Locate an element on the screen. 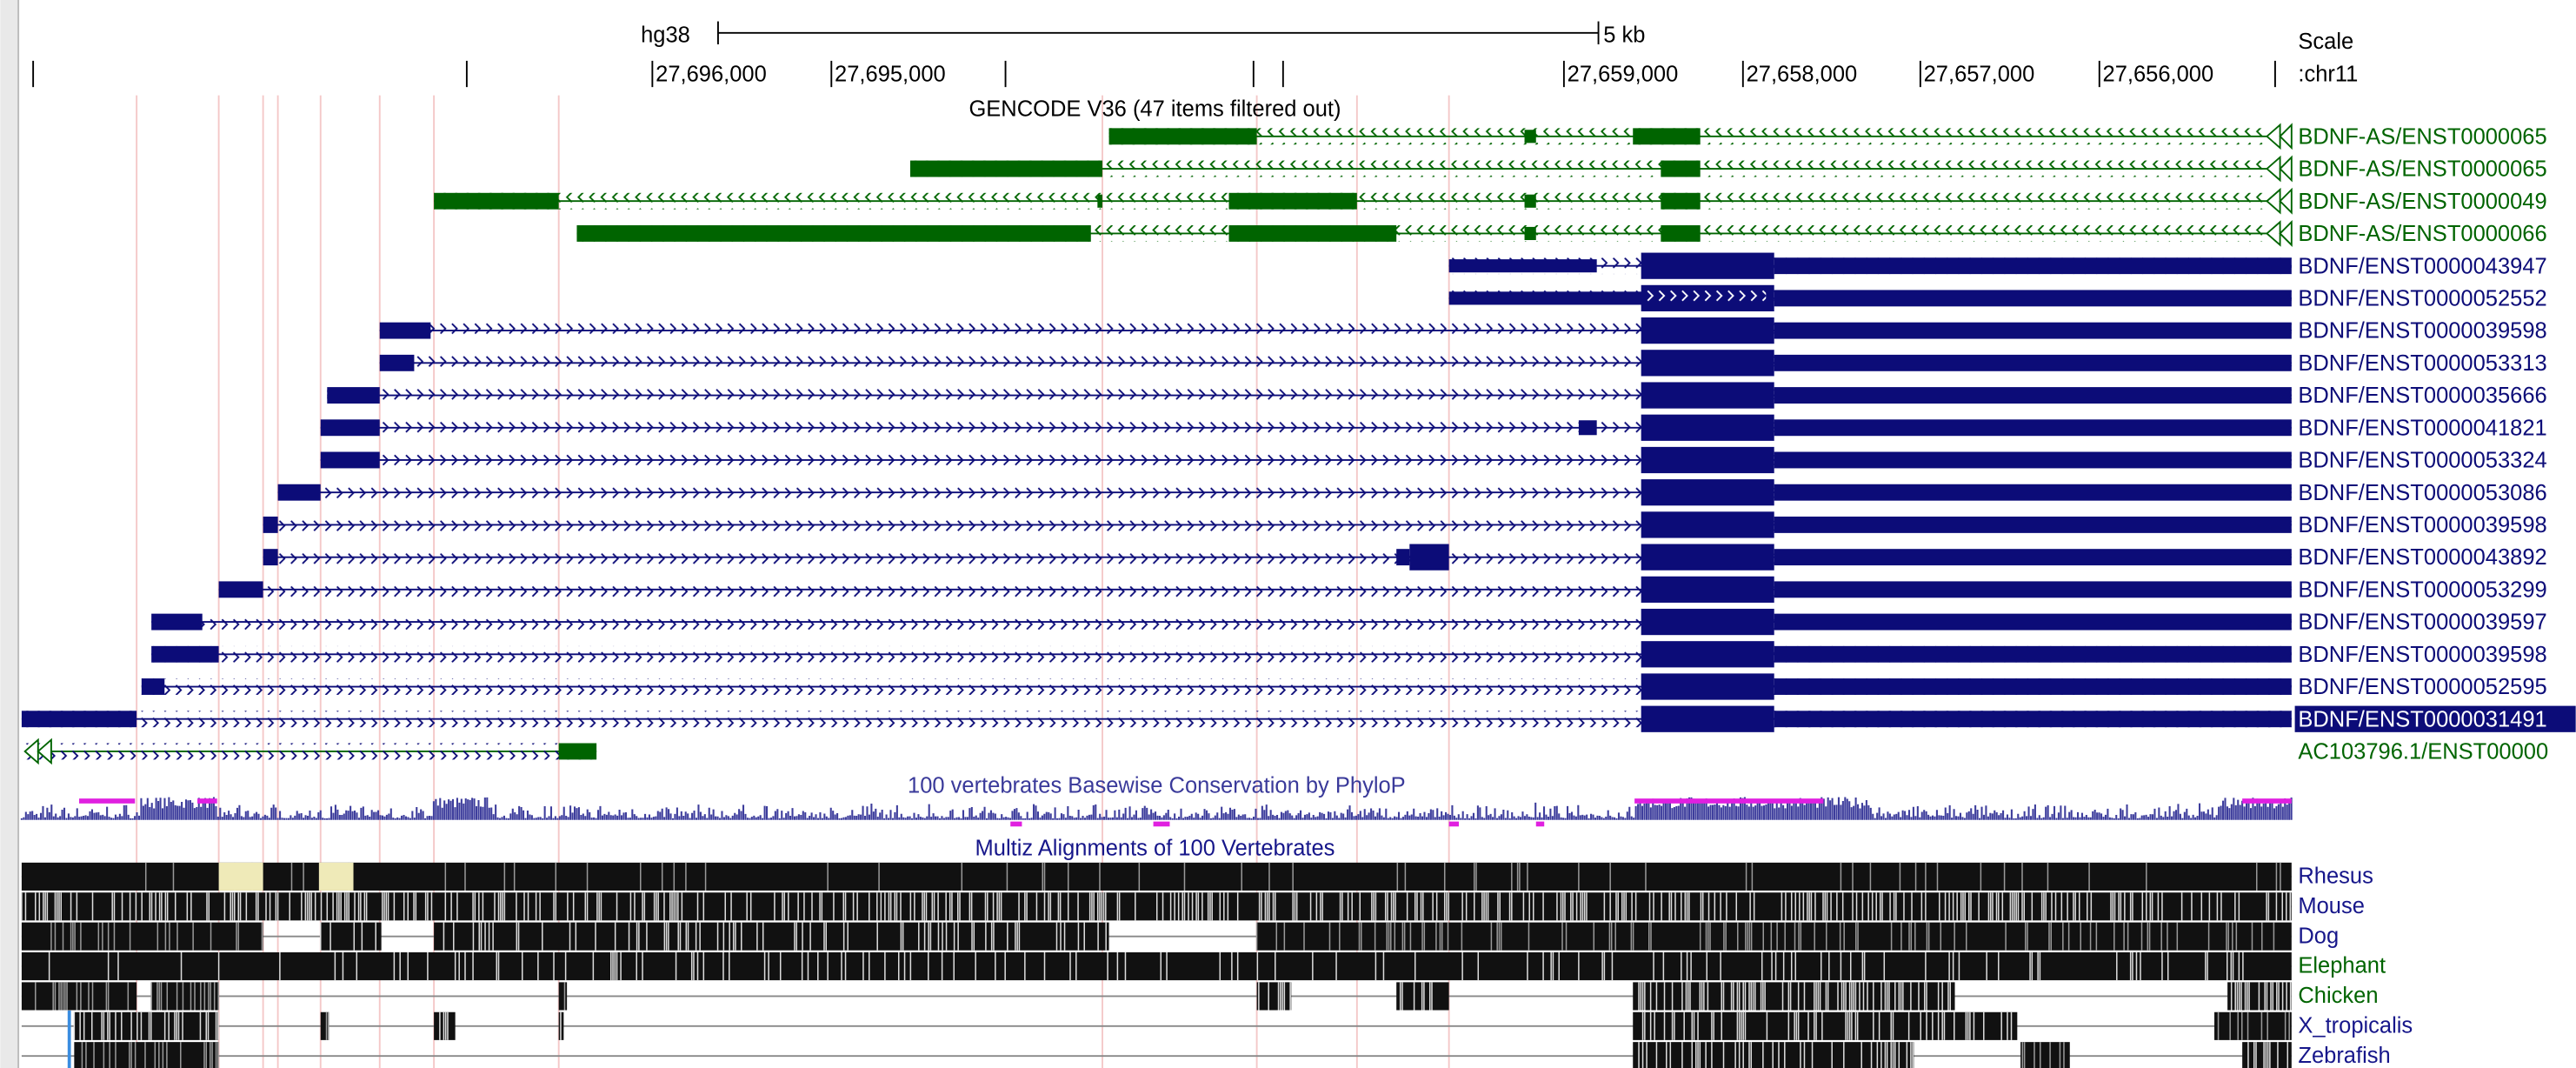 The width and height of the screenshot is (2576, 1068). position-label: 27,659,000 is located at coordinates (1623, 75).